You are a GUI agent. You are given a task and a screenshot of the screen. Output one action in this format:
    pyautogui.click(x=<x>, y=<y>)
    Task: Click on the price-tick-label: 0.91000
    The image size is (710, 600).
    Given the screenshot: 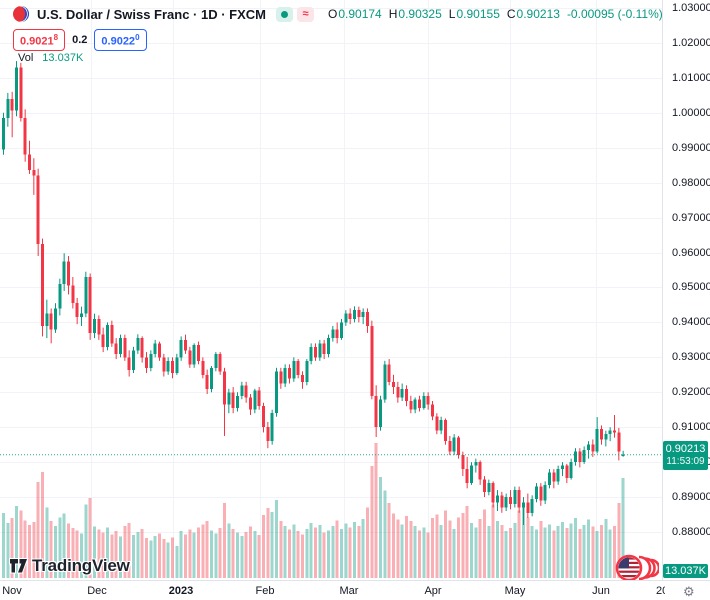 What is the action you would take?
    pyautogui.click(x=691, y=427)
    